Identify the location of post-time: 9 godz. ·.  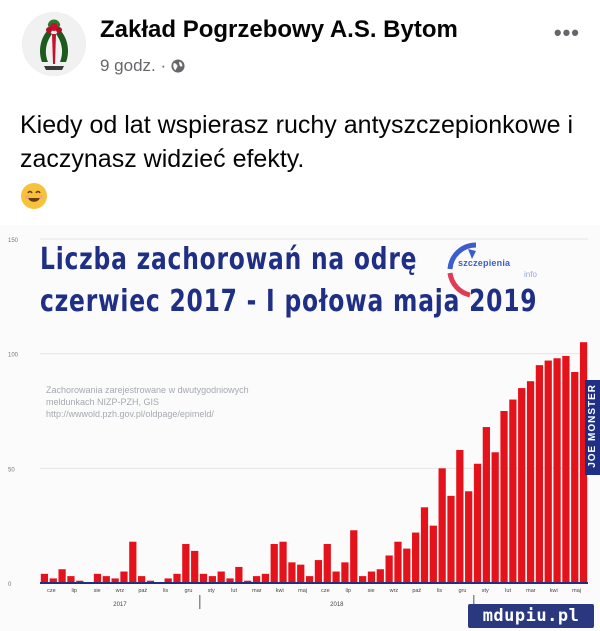
(133, 65).